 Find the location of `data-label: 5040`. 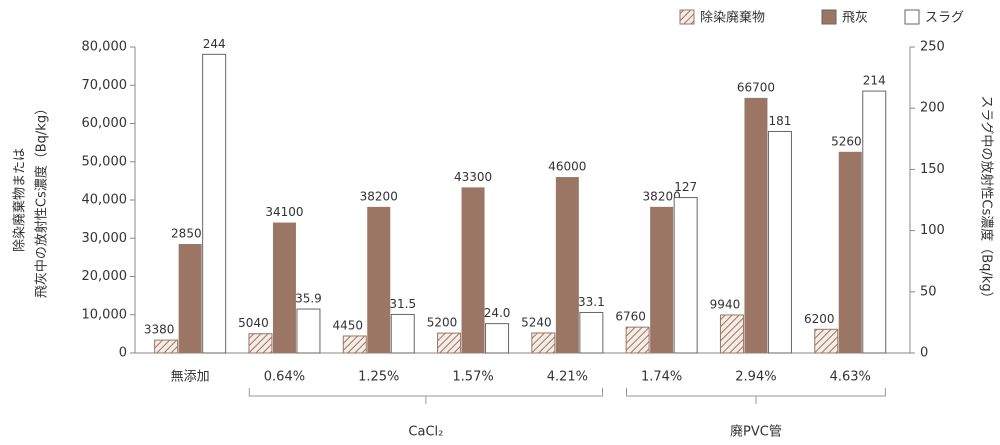

data-label: 5040 is located at coordinates (253, 323).